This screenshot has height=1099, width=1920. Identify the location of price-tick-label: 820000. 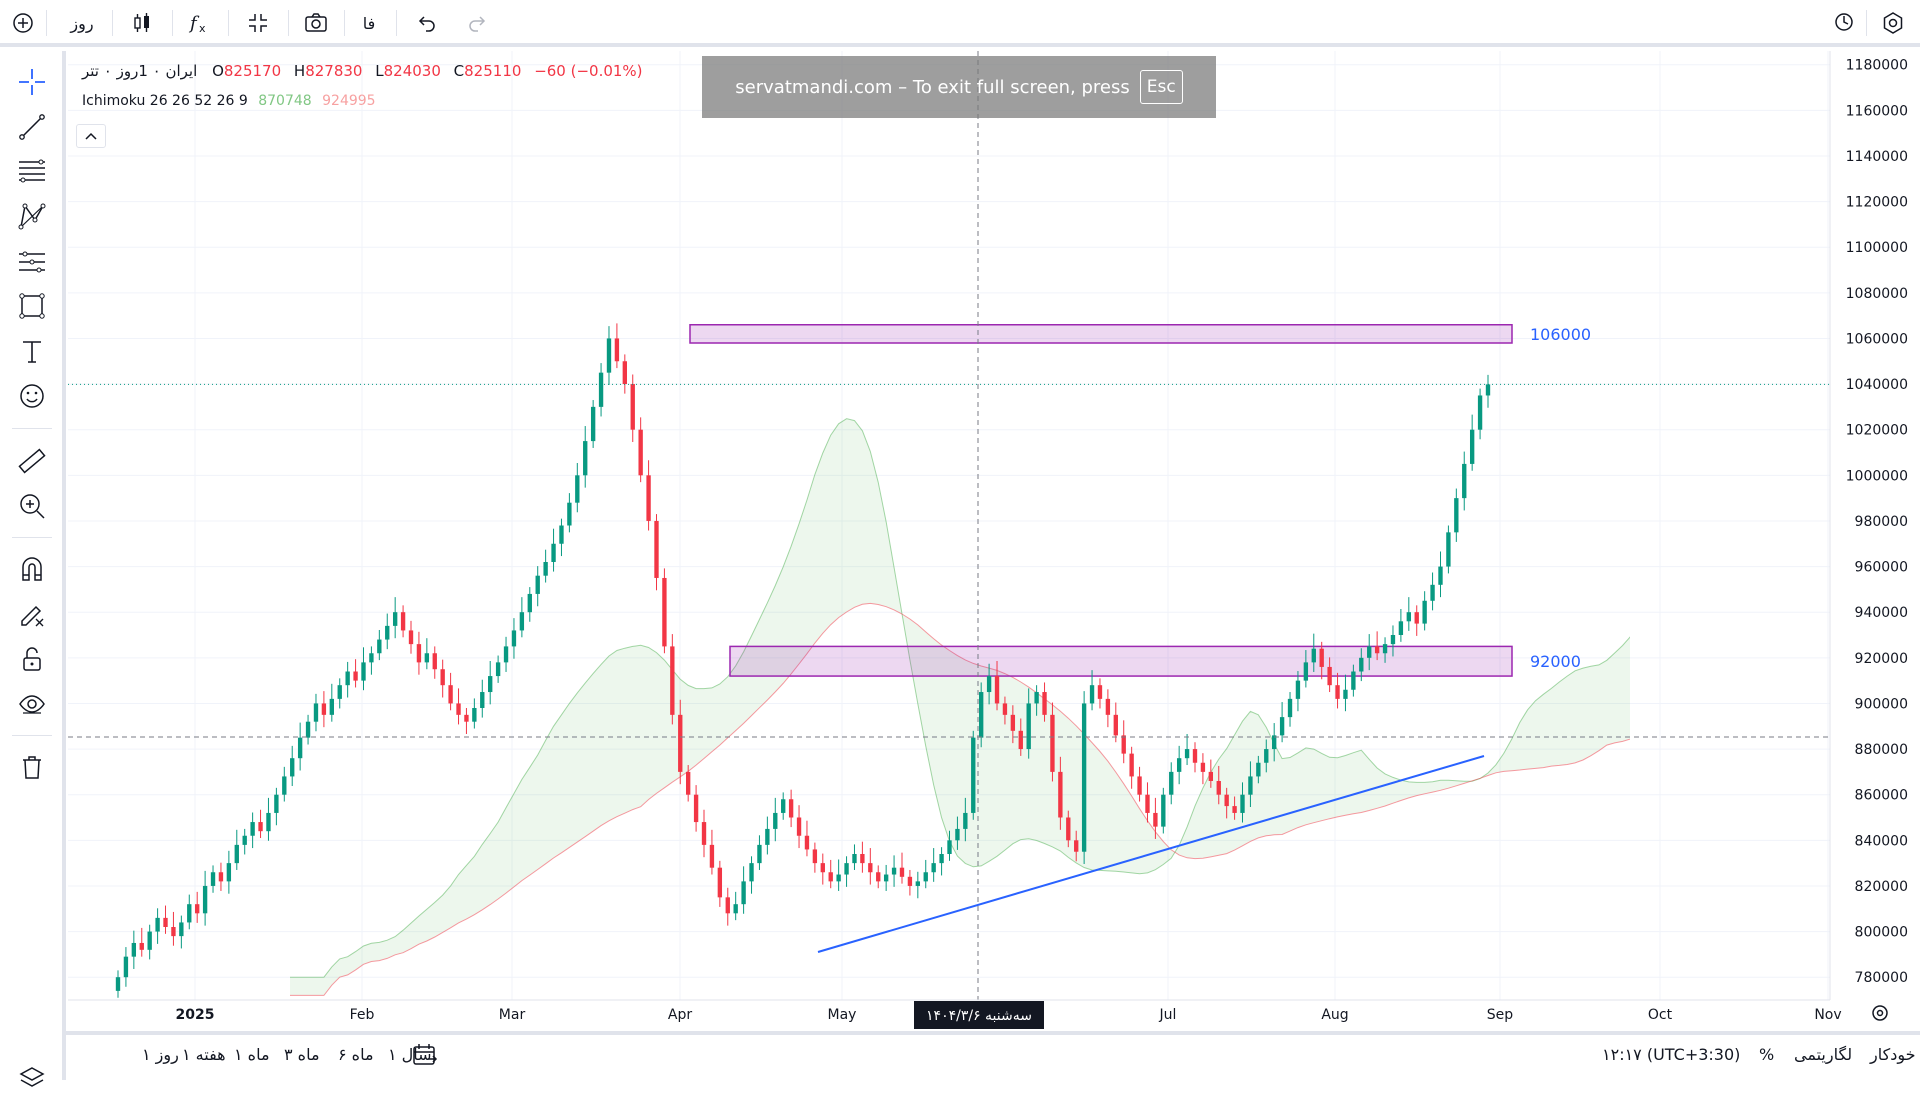
(1881, 887).